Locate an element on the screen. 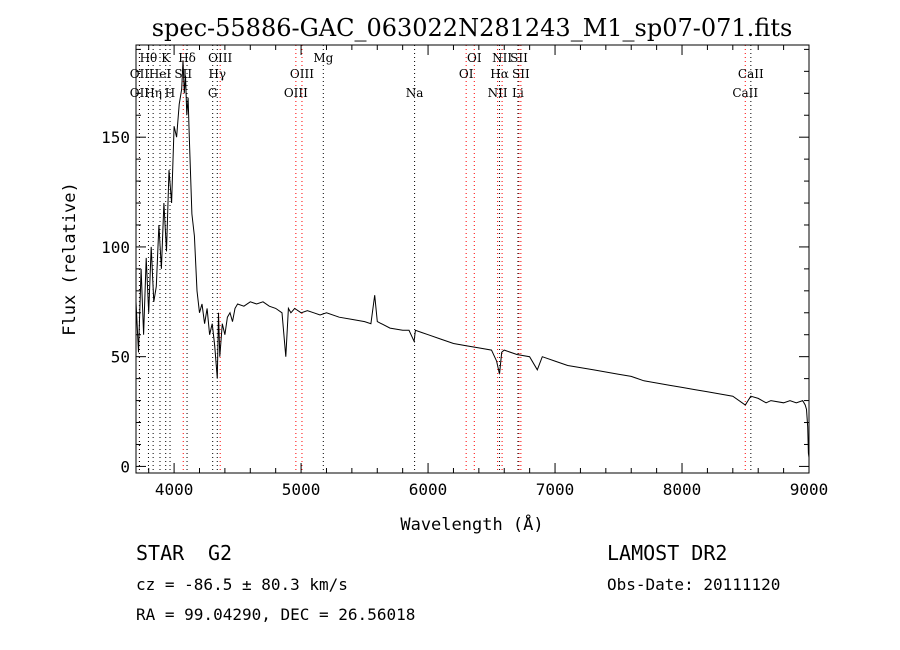 The image size is (900, 650). y-tick-label: 50 is located at coordinates (120, 357).